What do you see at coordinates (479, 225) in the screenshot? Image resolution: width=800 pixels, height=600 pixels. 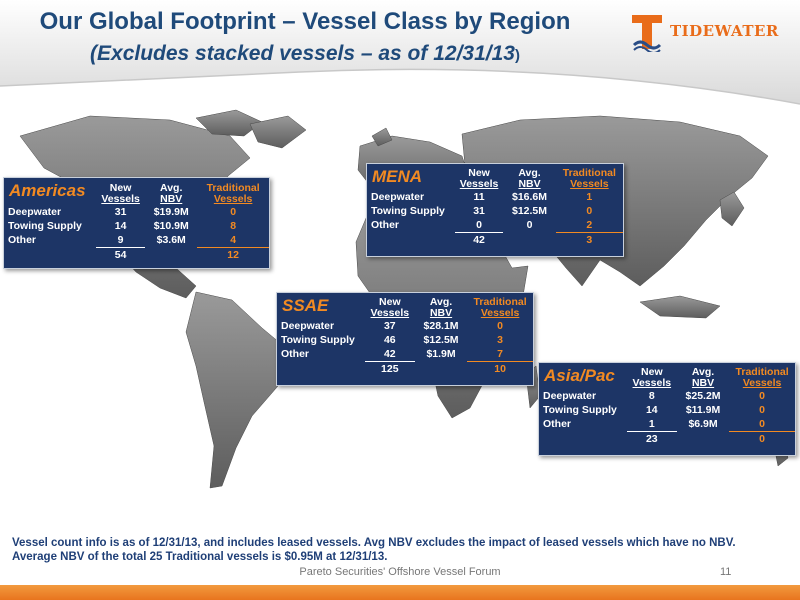 I see `new-vessels-value: 0` at bounding box center [479, 225].